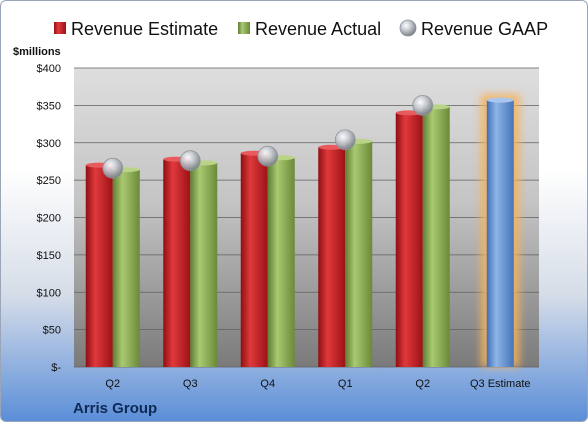 The image size is (588, 422). What do you see at coordinates (60, 28) in the screenshot?
I see `legend-swatch-estimate` at bounding box center [60, 28].